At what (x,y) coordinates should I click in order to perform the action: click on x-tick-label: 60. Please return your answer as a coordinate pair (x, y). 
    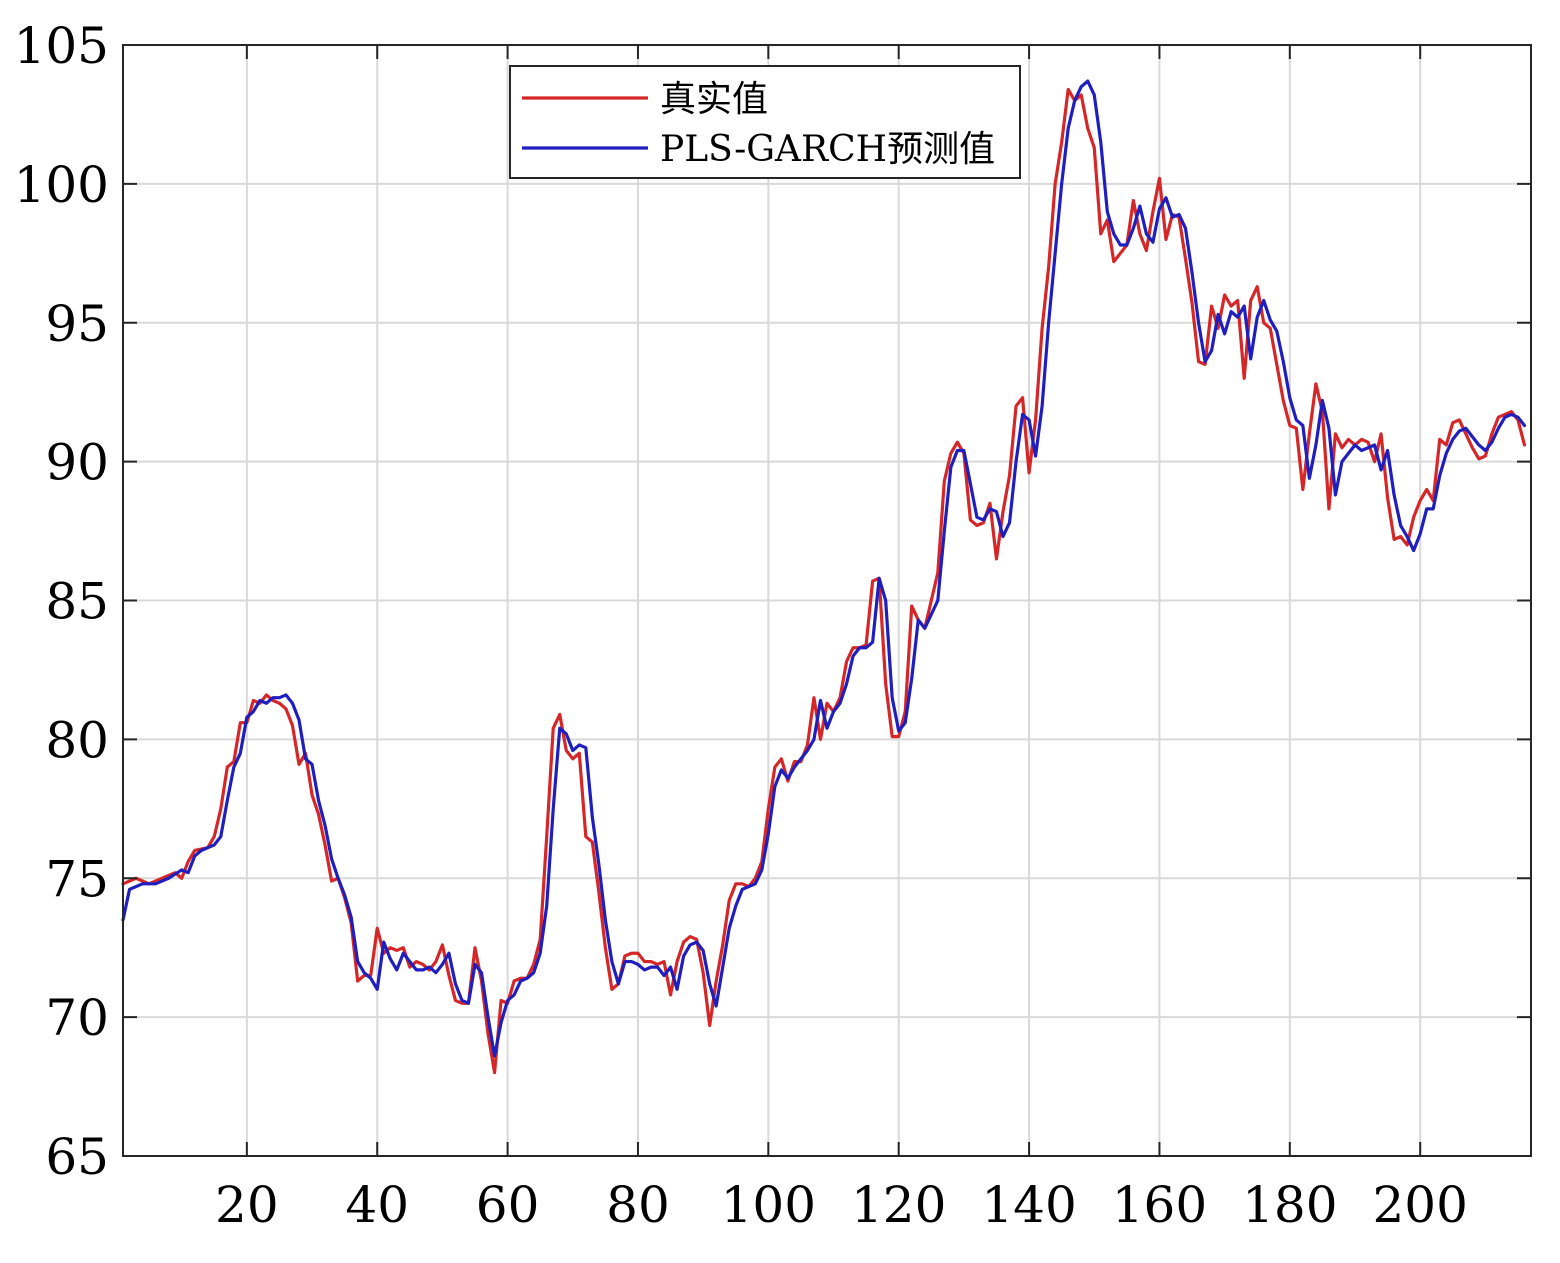
    Looking at the image, I should click on (508, 1205).